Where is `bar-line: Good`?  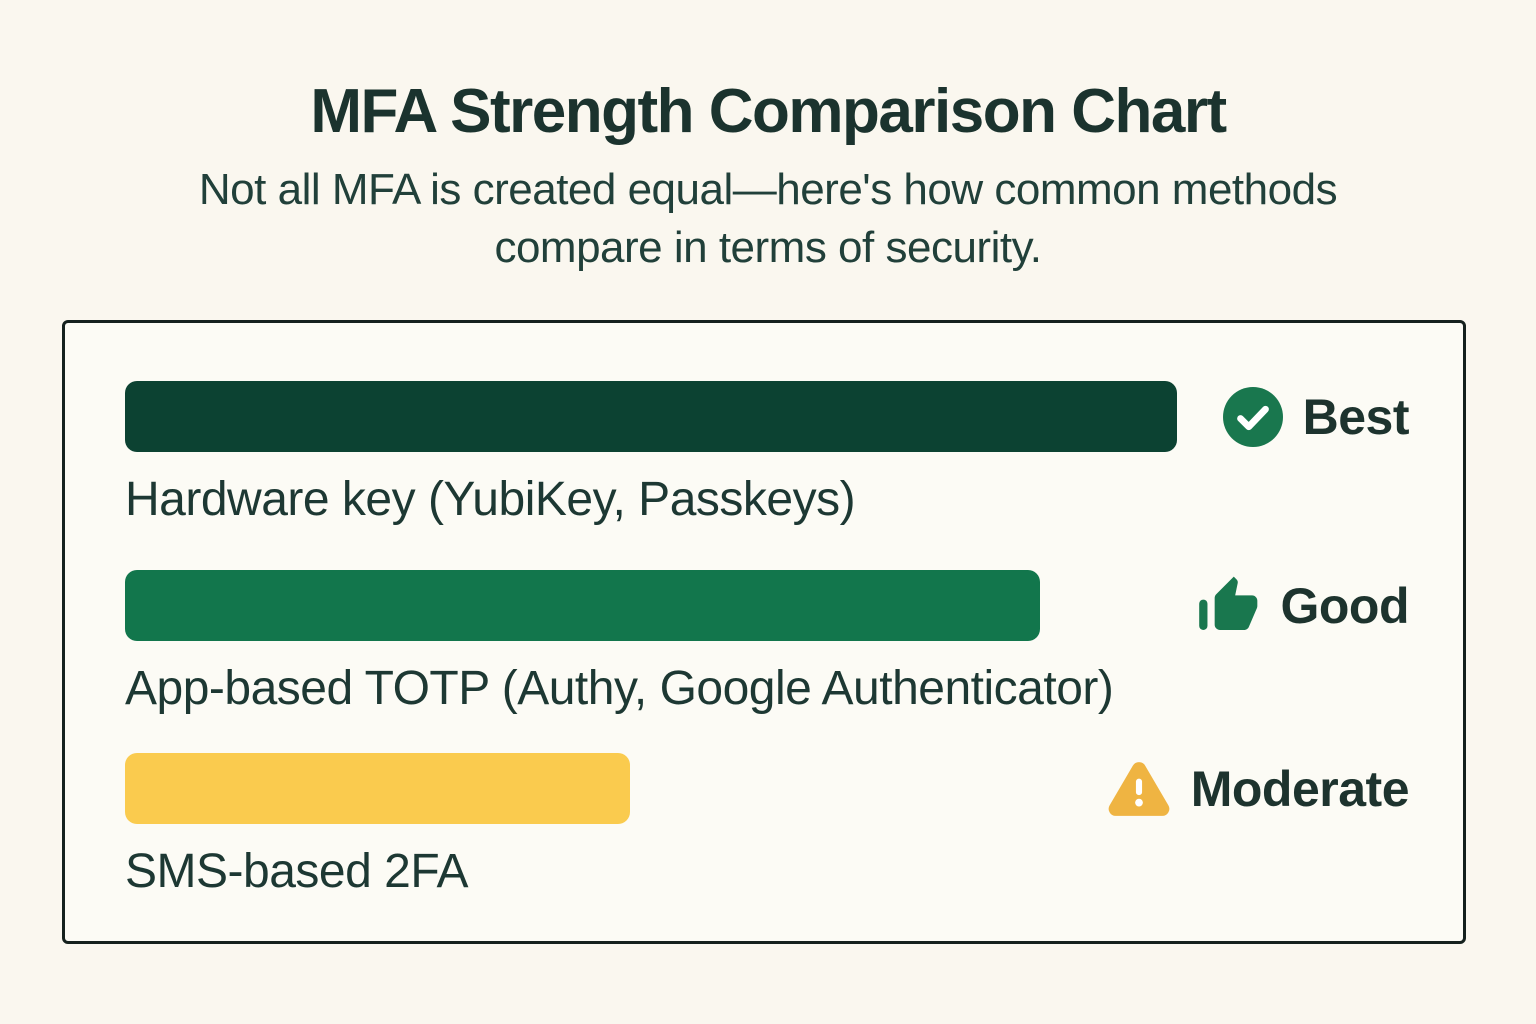 bar-line: Good is located at coordinates (767, 605).